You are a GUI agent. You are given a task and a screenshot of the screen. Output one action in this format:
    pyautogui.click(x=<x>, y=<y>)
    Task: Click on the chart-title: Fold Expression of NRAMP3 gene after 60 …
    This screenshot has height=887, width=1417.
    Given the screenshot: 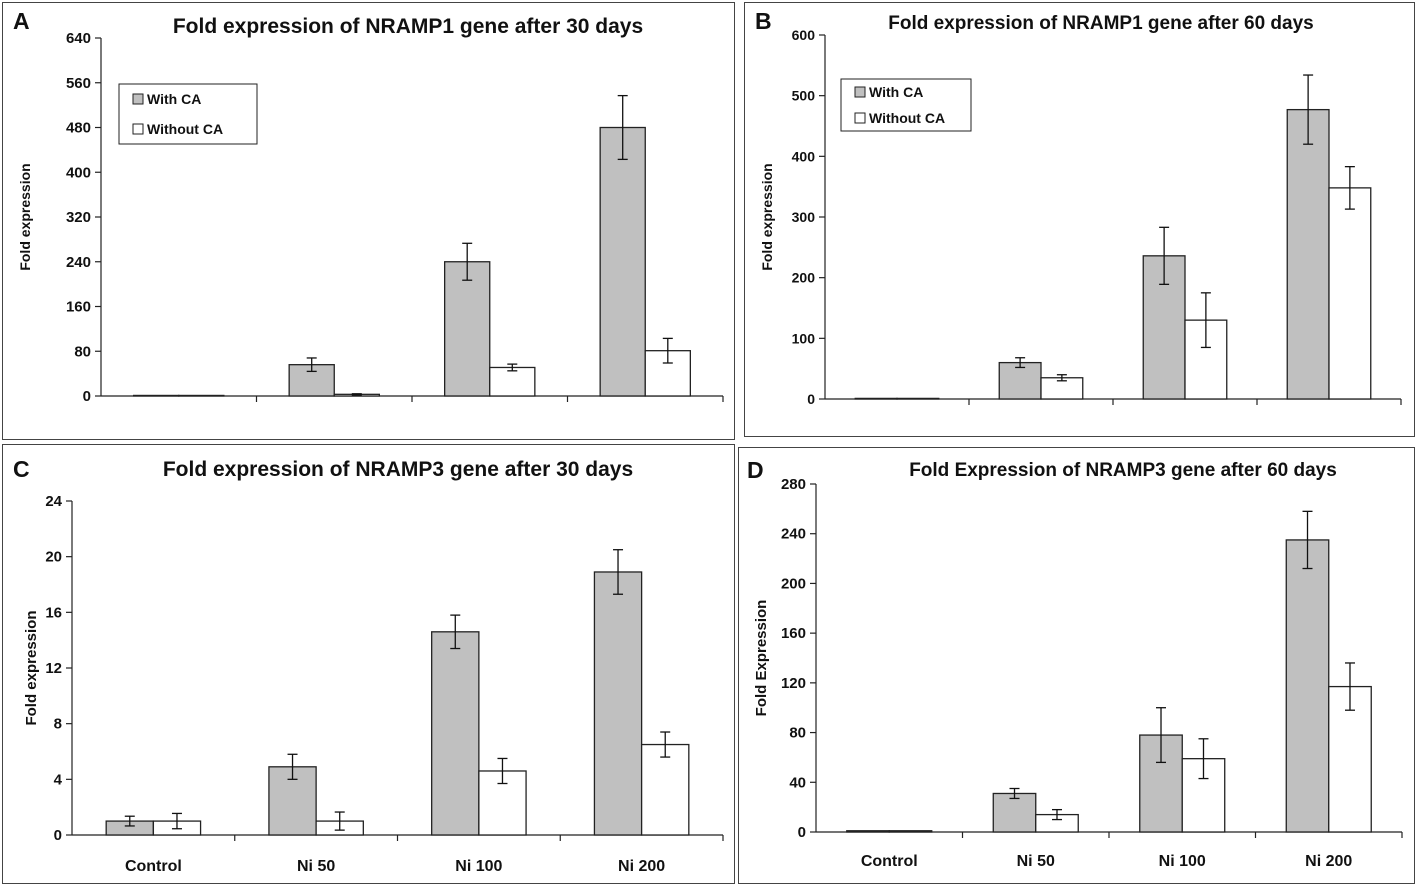 What is the action you would take?
    pyautogui.click(x=1123, y=470)
    